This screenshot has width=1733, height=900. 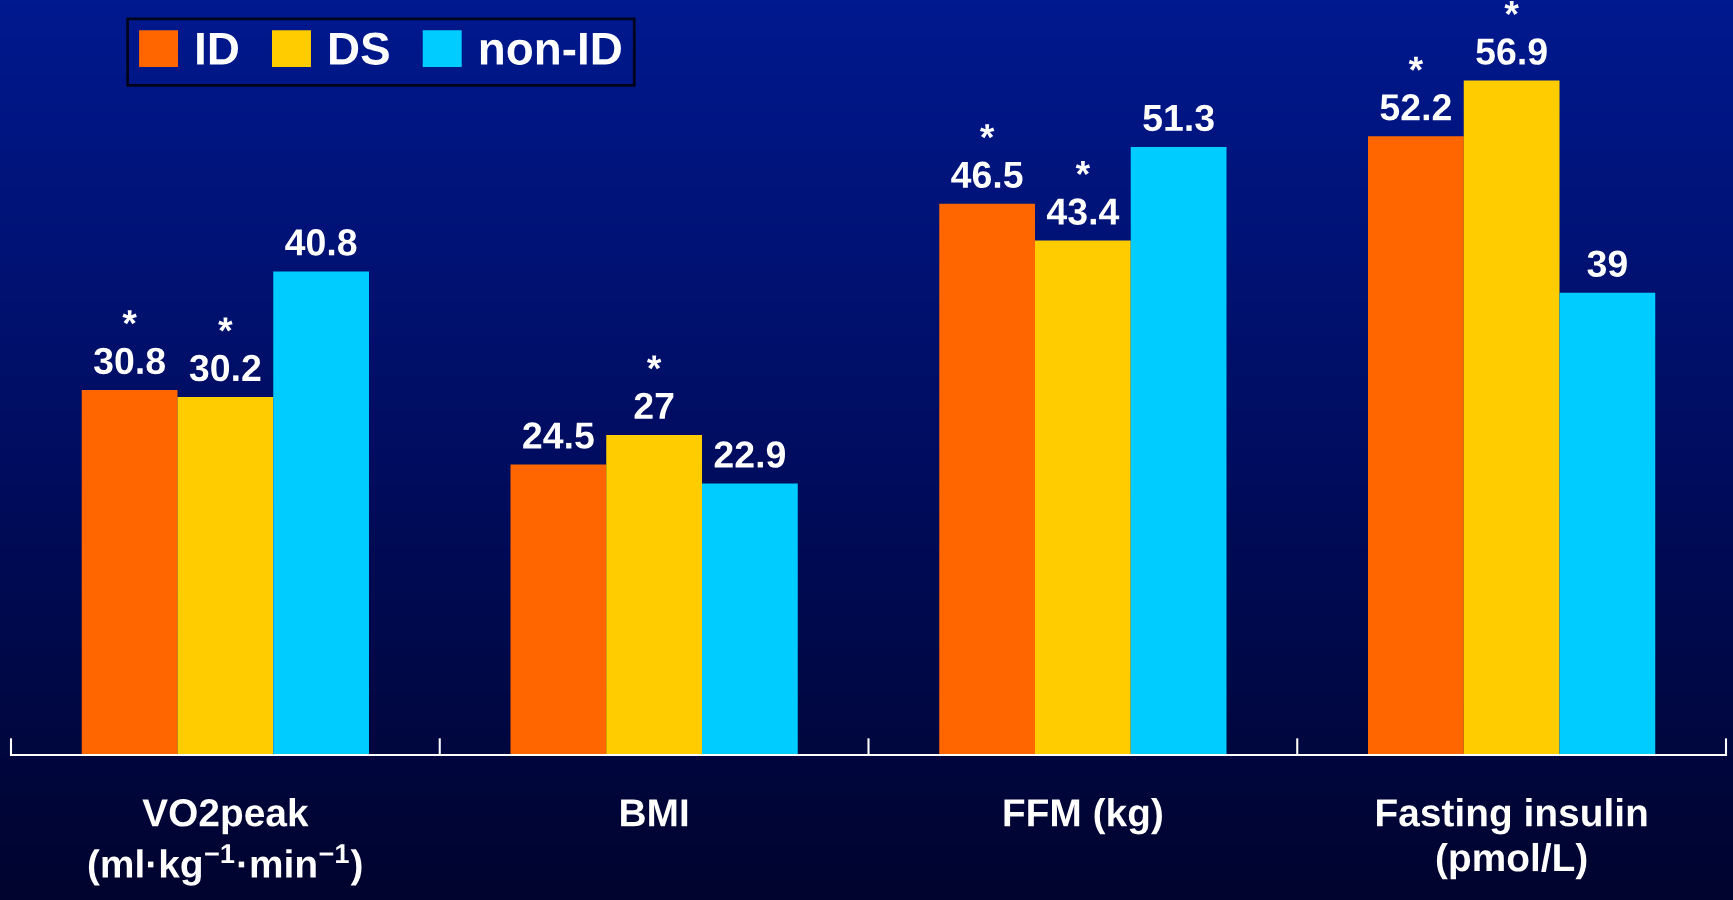 I want to click on legend-label: ID, so click(x=217, y=48).